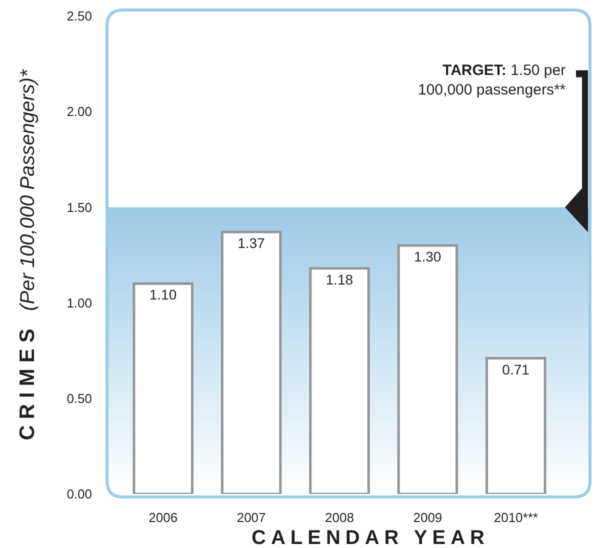 The width and height of the screenshot is (597, 548). I want to click on y-tick-label: 0.00, so click(79, 494).